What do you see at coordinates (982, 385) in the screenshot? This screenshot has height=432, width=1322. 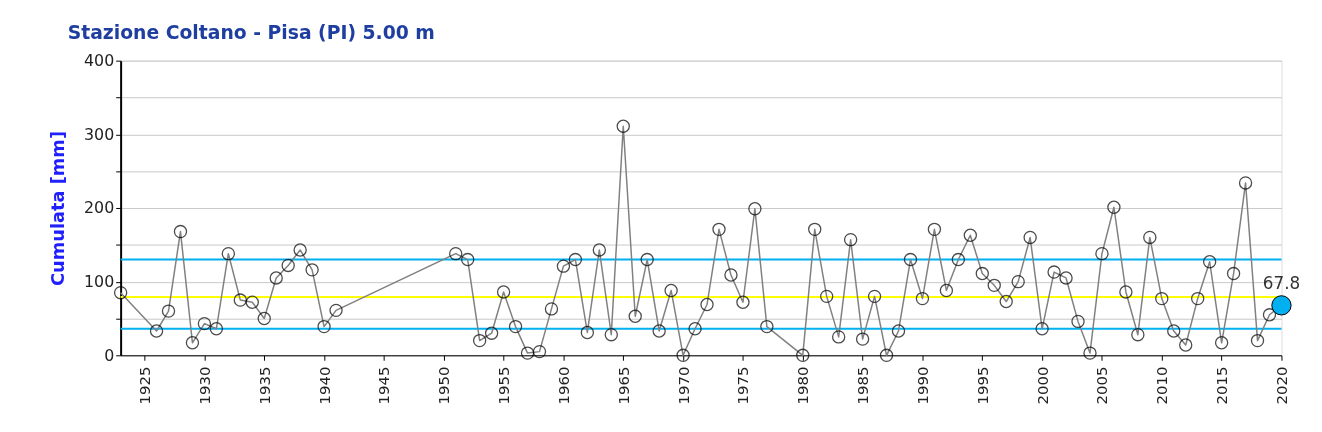 I see `x-tick-label: 1995` at bounding box center [982, 385].